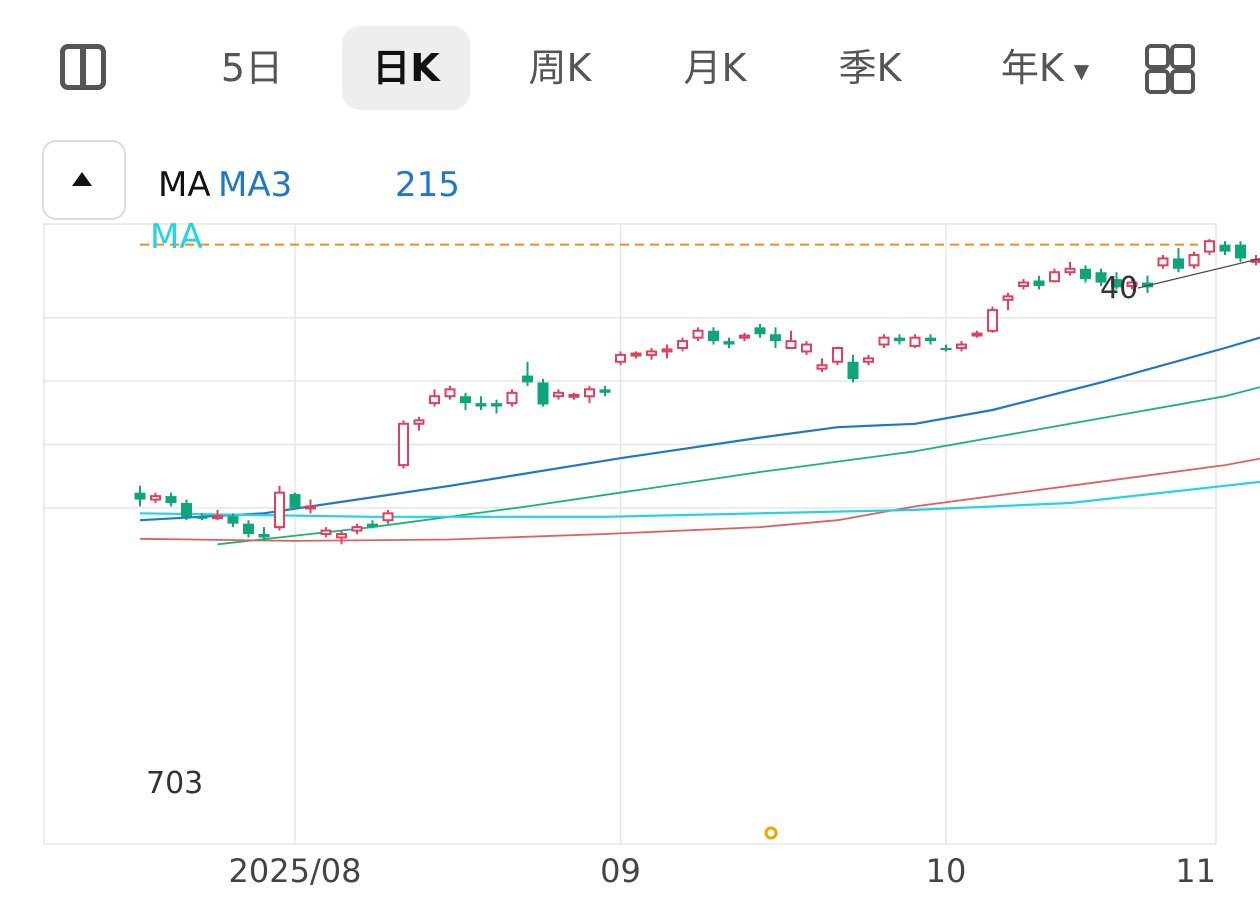  I want to click on high-marker-pointer, so click(1198, 273).